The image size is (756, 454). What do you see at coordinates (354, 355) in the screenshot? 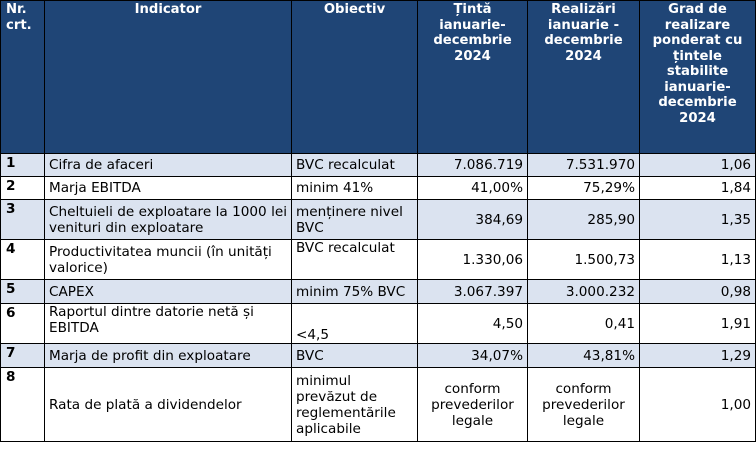
I see `objective-cell: BVC` at bounding box center [354, 355].